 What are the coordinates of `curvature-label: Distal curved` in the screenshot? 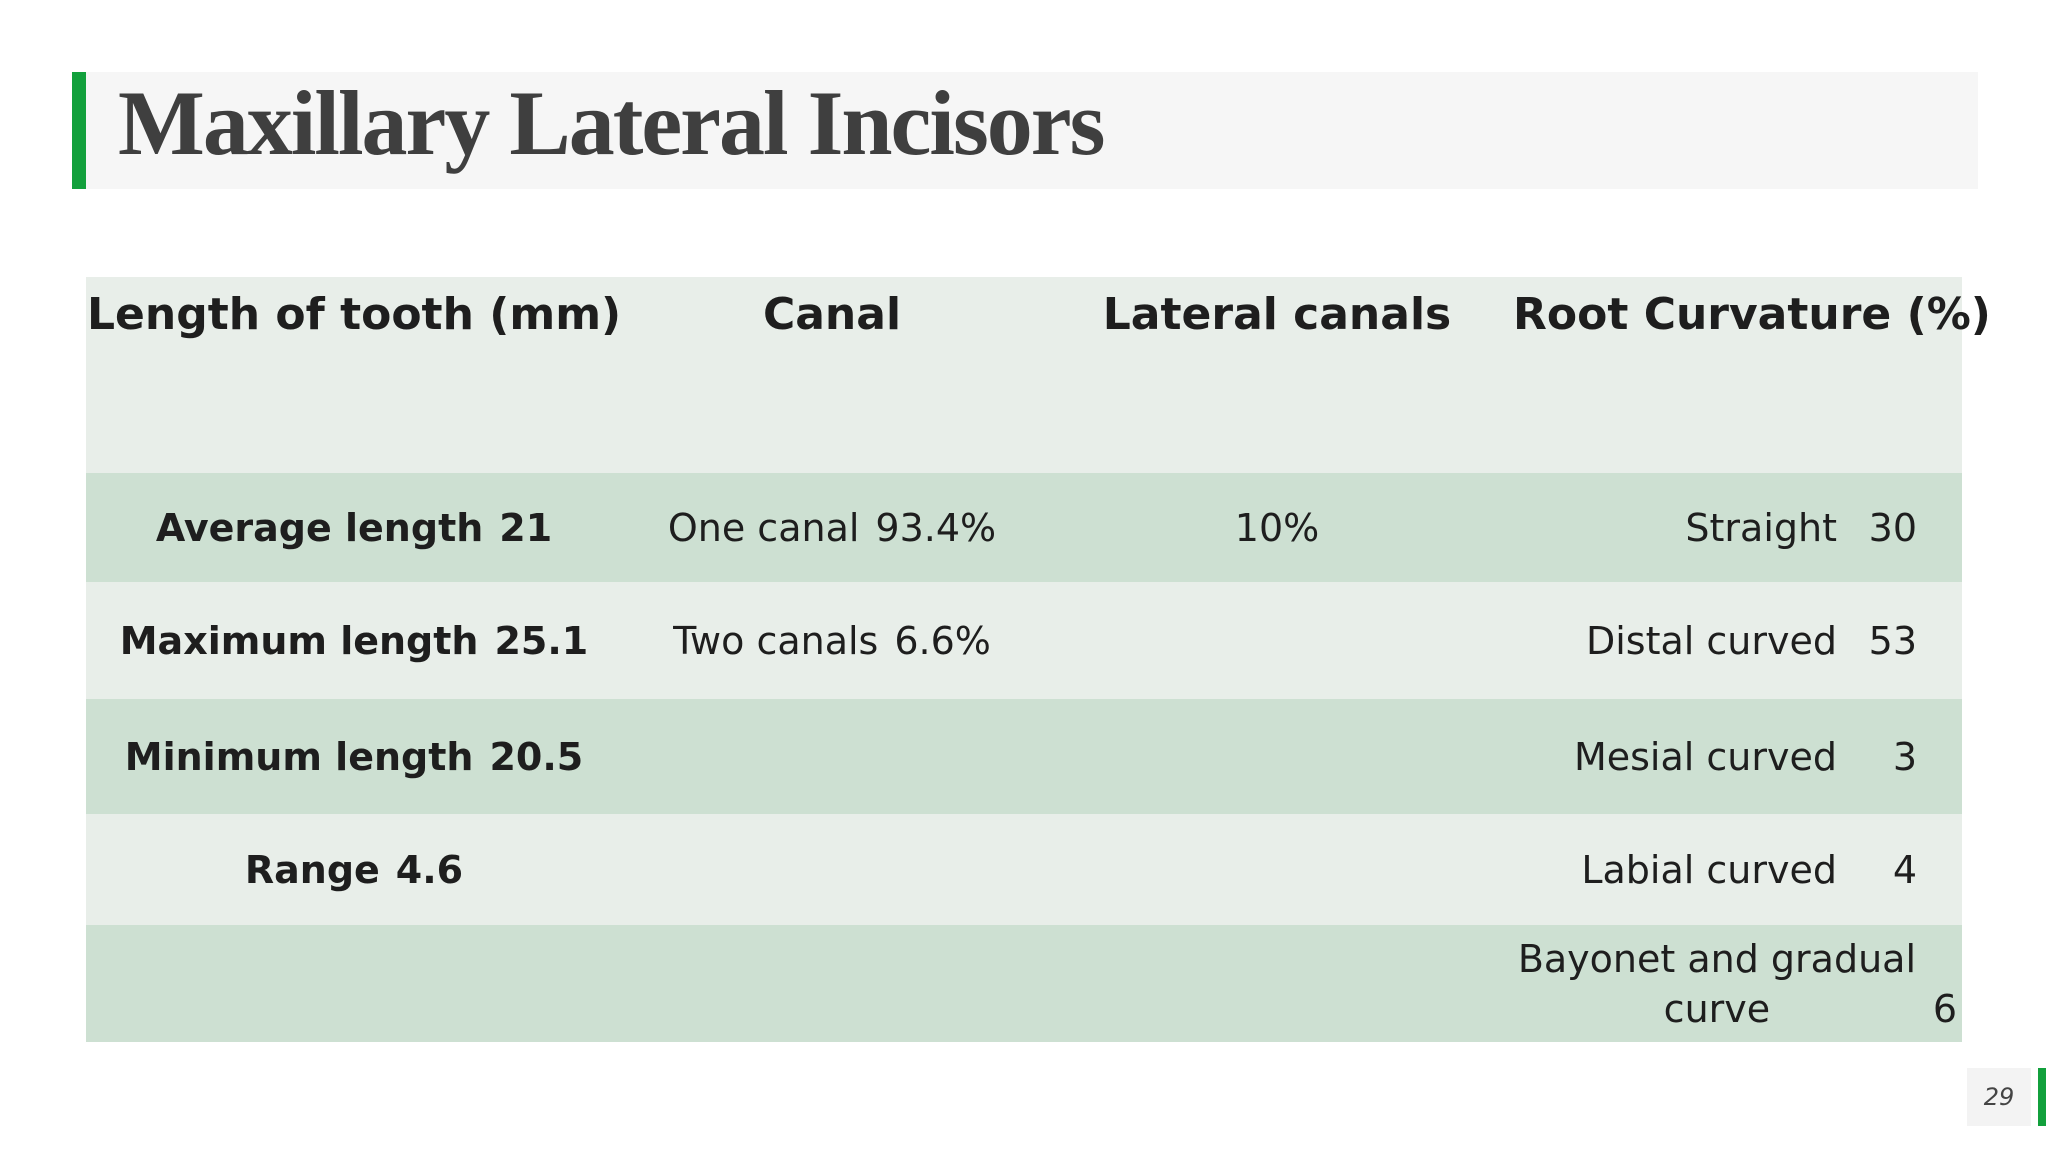 It's located at (1711, 640).